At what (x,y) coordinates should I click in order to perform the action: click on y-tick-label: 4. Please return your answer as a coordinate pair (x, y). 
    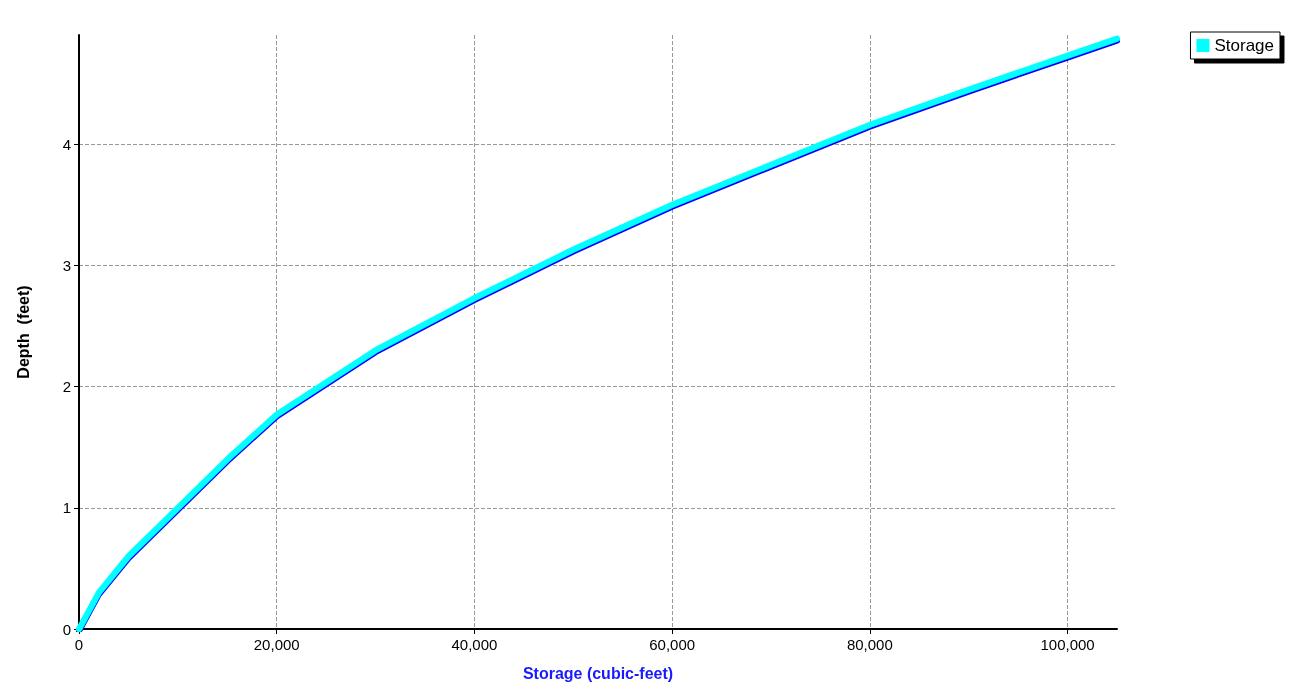
    Looking at the image, I should click on (66, 144).